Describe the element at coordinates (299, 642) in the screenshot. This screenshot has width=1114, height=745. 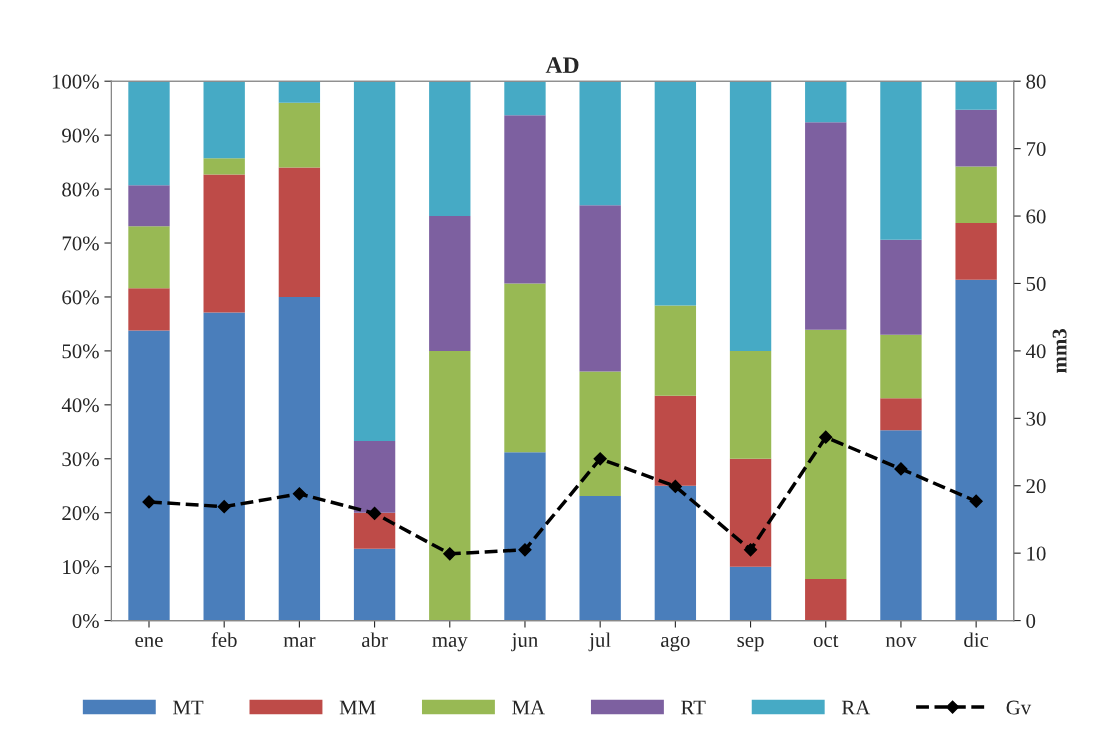
I see `x-tick-label: mar` at that location.